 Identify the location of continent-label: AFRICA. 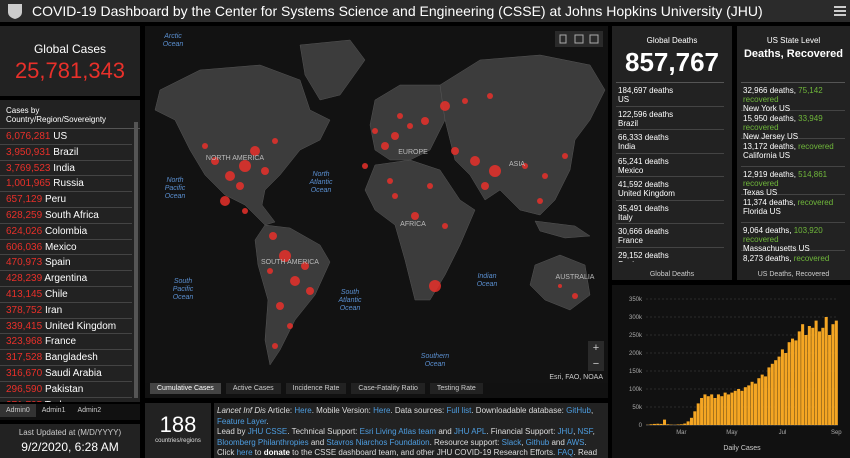
(413, 224).